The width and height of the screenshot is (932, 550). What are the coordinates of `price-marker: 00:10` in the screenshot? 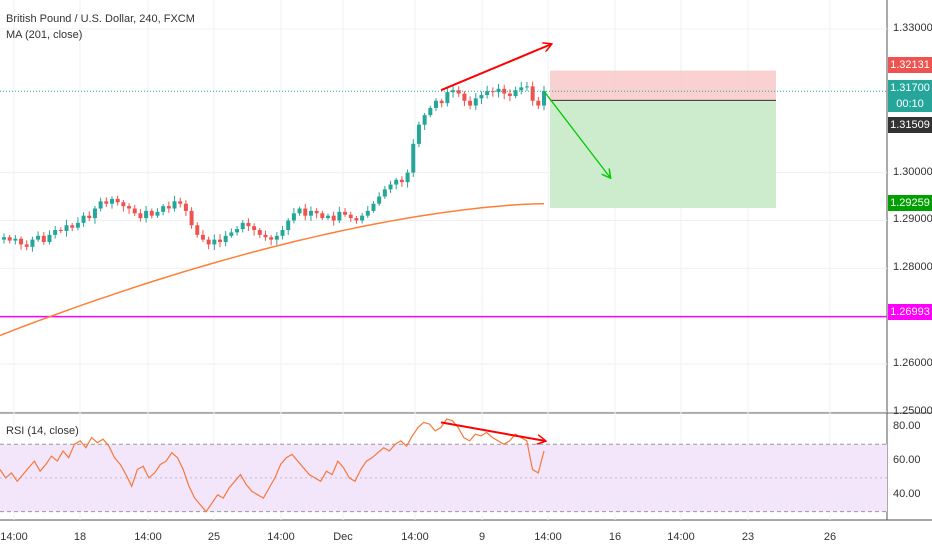 It's located at (910, 104).